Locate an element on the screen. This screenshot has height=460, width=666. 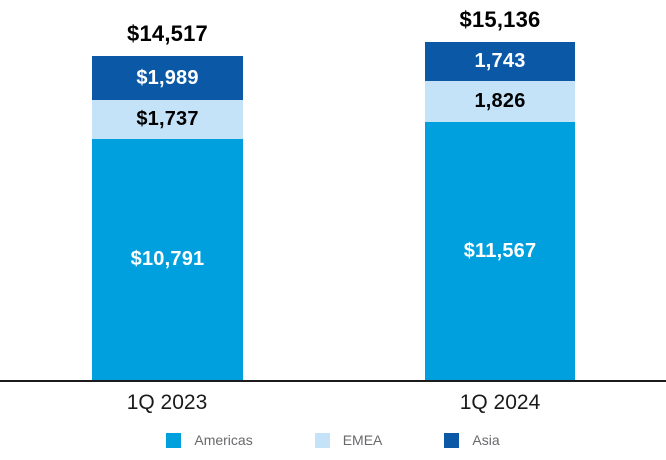
bar-segment-emea: 1,826 is located at coordinates (500, 101).